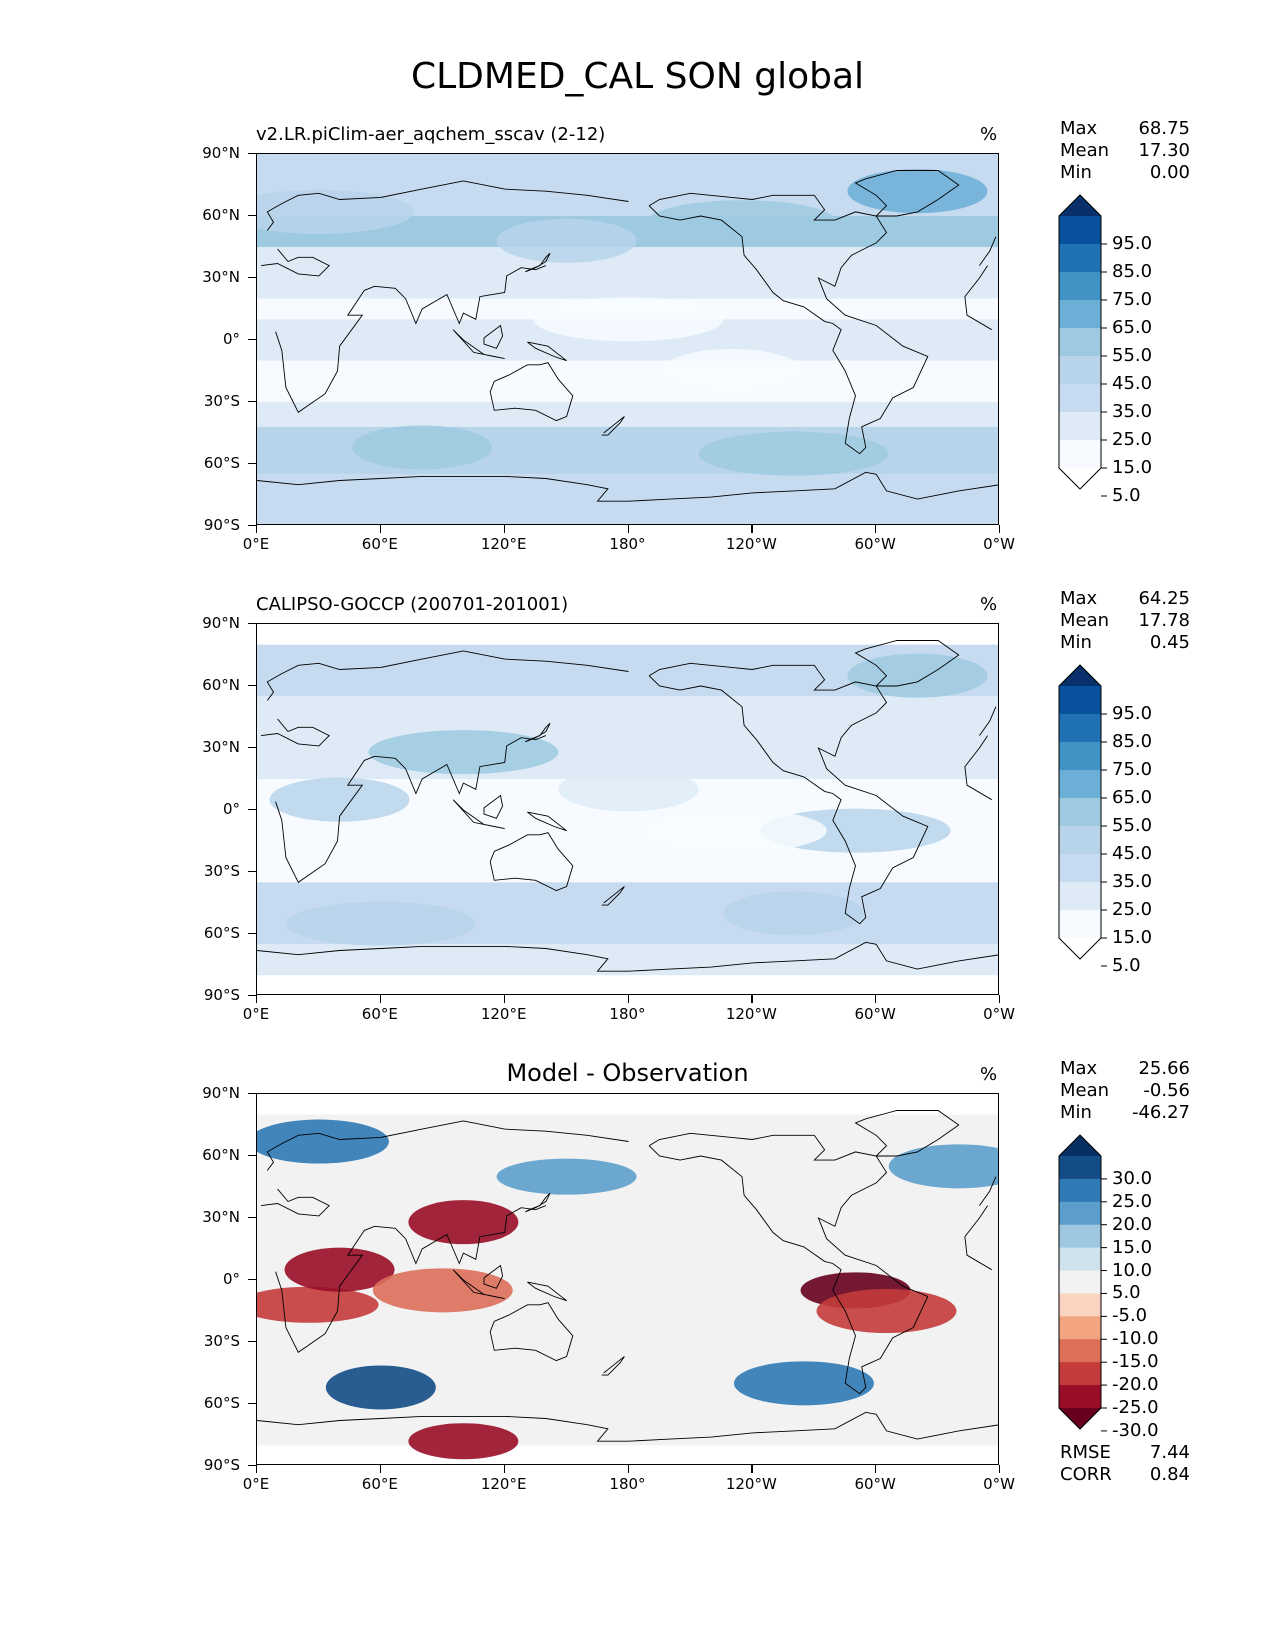 The width and height of the screenshot is (1275, 1650). Describe the element at coordinates (1164, 620) in the screenshot. I see `mean-value: 17.78` at that location.